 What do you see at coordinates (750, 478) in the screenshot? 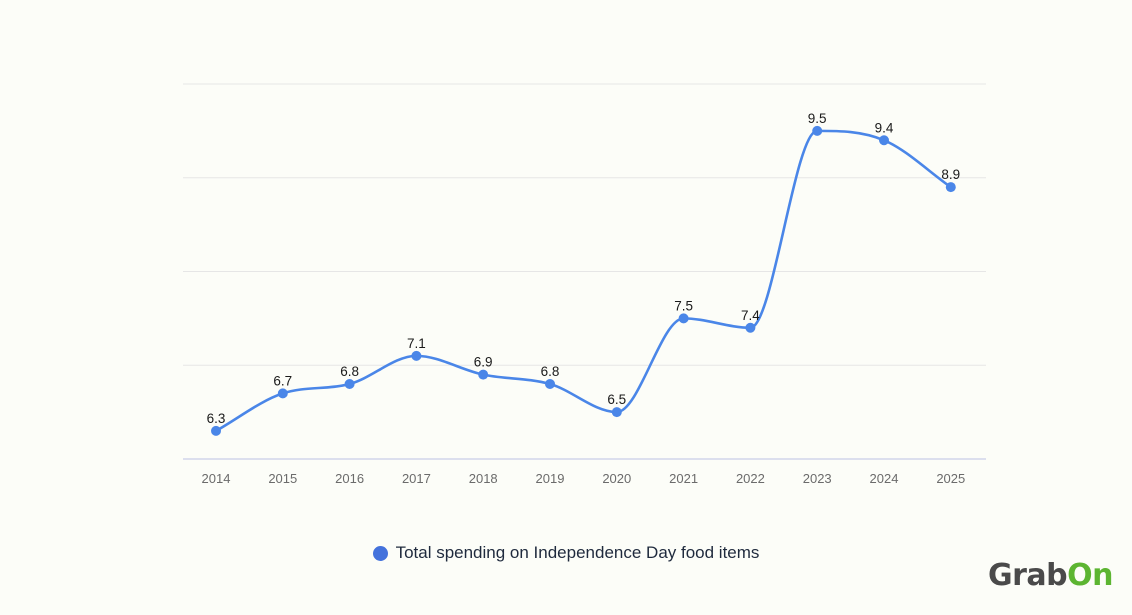
I see `x-tick-label: 2022` at bounding box center [750, 478].